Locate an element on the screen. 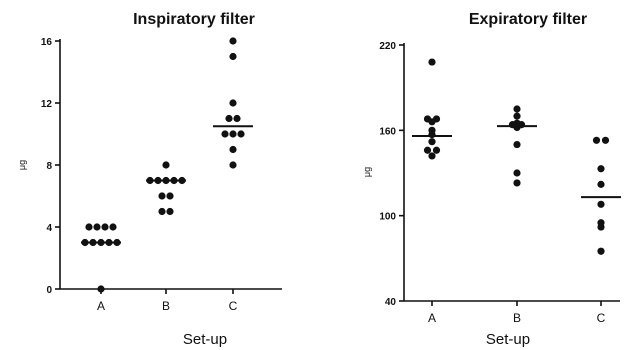  y-tick-label: 220 is located at coordinates (387, 46).